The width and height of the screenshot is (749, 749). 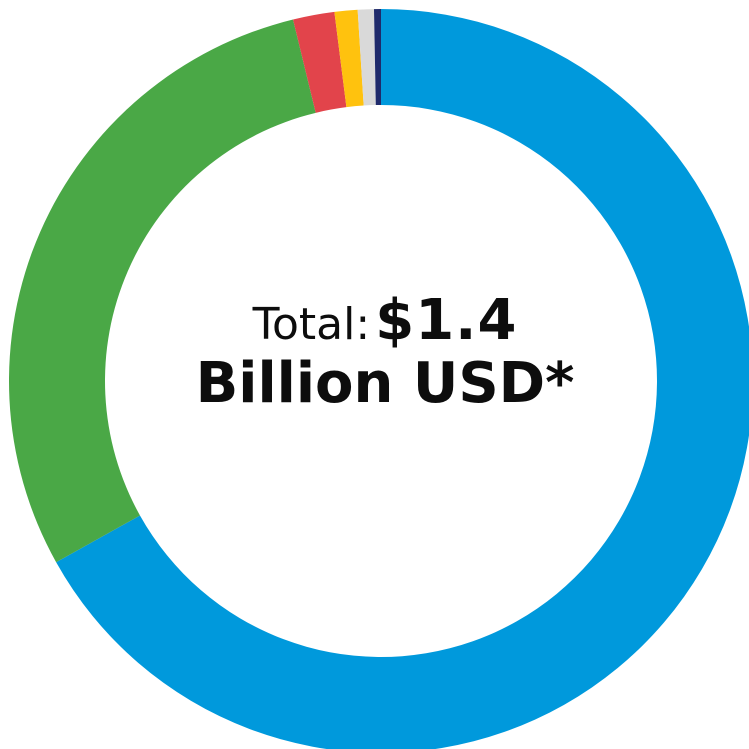 I want to click on total-unit: Billion USD*, so click(x=385, y=383).